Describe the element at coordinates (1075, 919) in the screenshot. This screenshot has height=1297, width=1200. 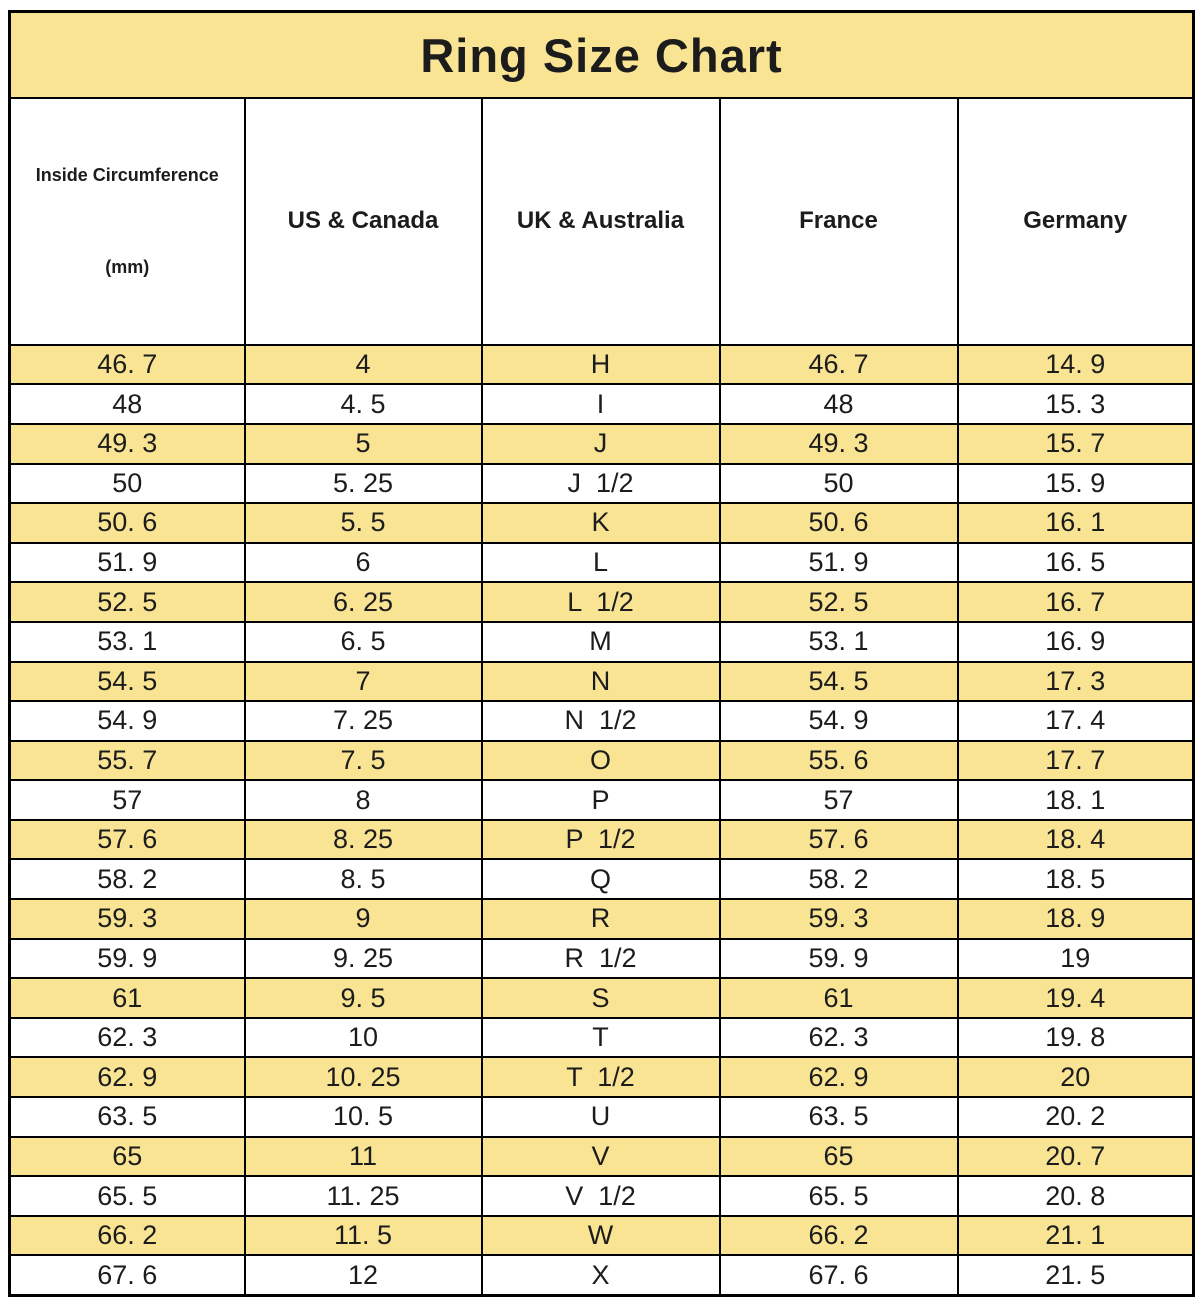
I see `table-cell: 18. 9` at that location.